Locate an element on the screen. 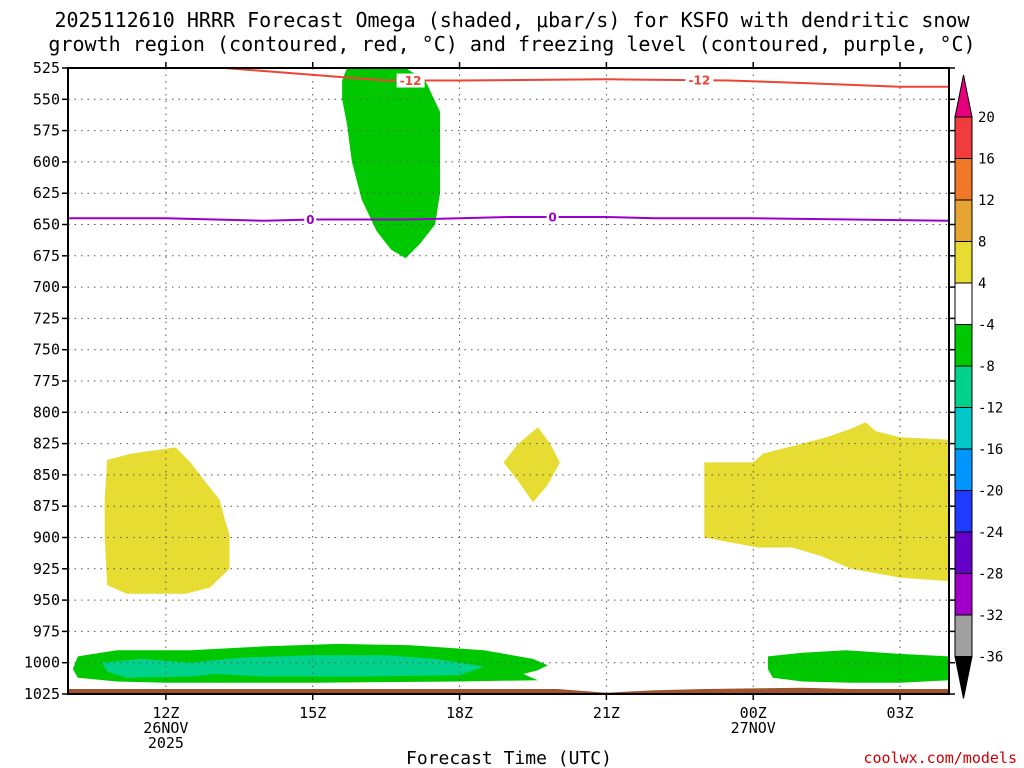 This screenshot has width=1024, height=768. ground-layer is located at coordinates (508, 690).